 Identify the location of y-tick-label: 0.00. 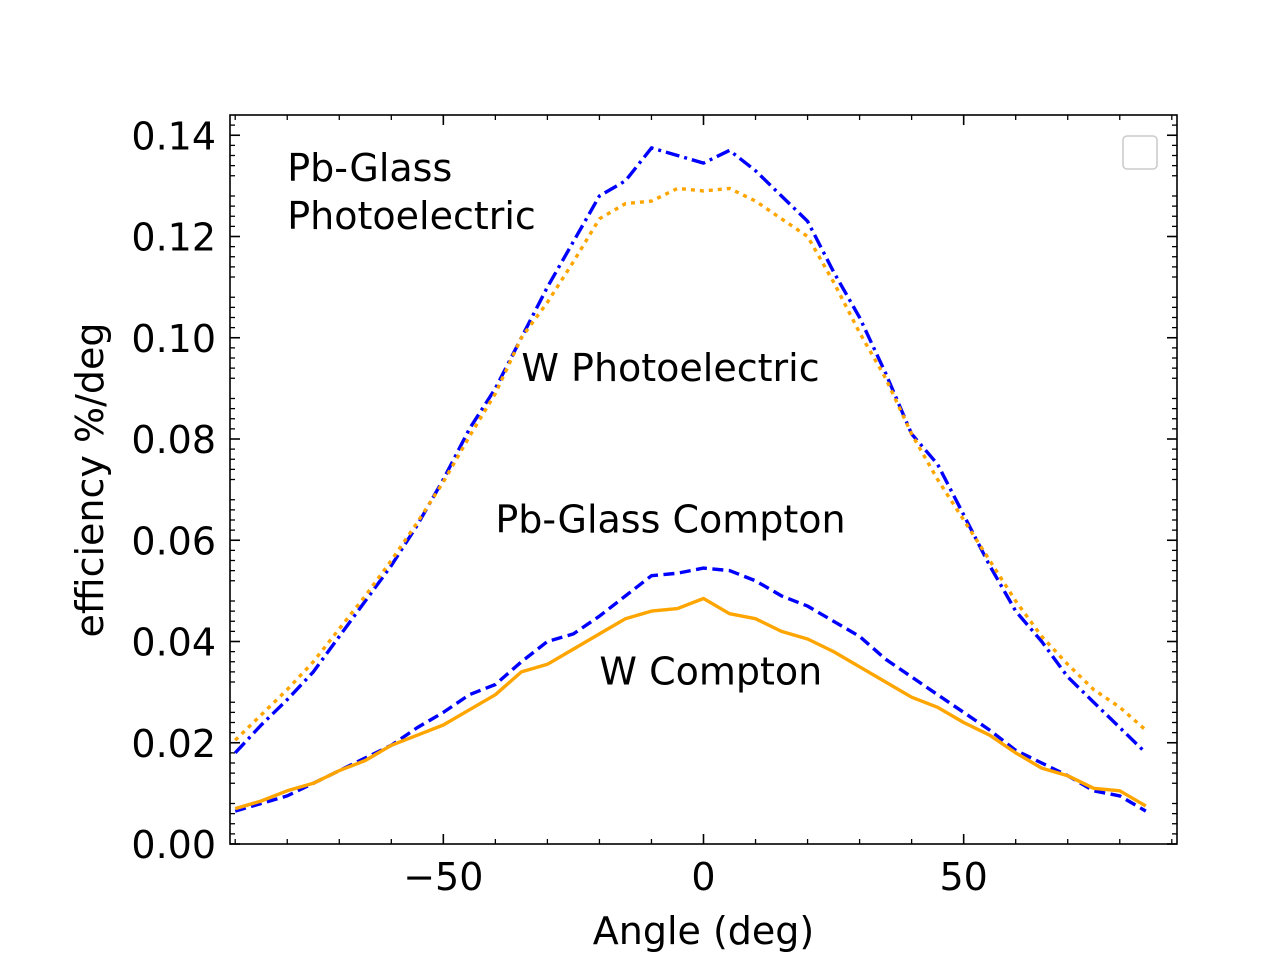
(173, 845).